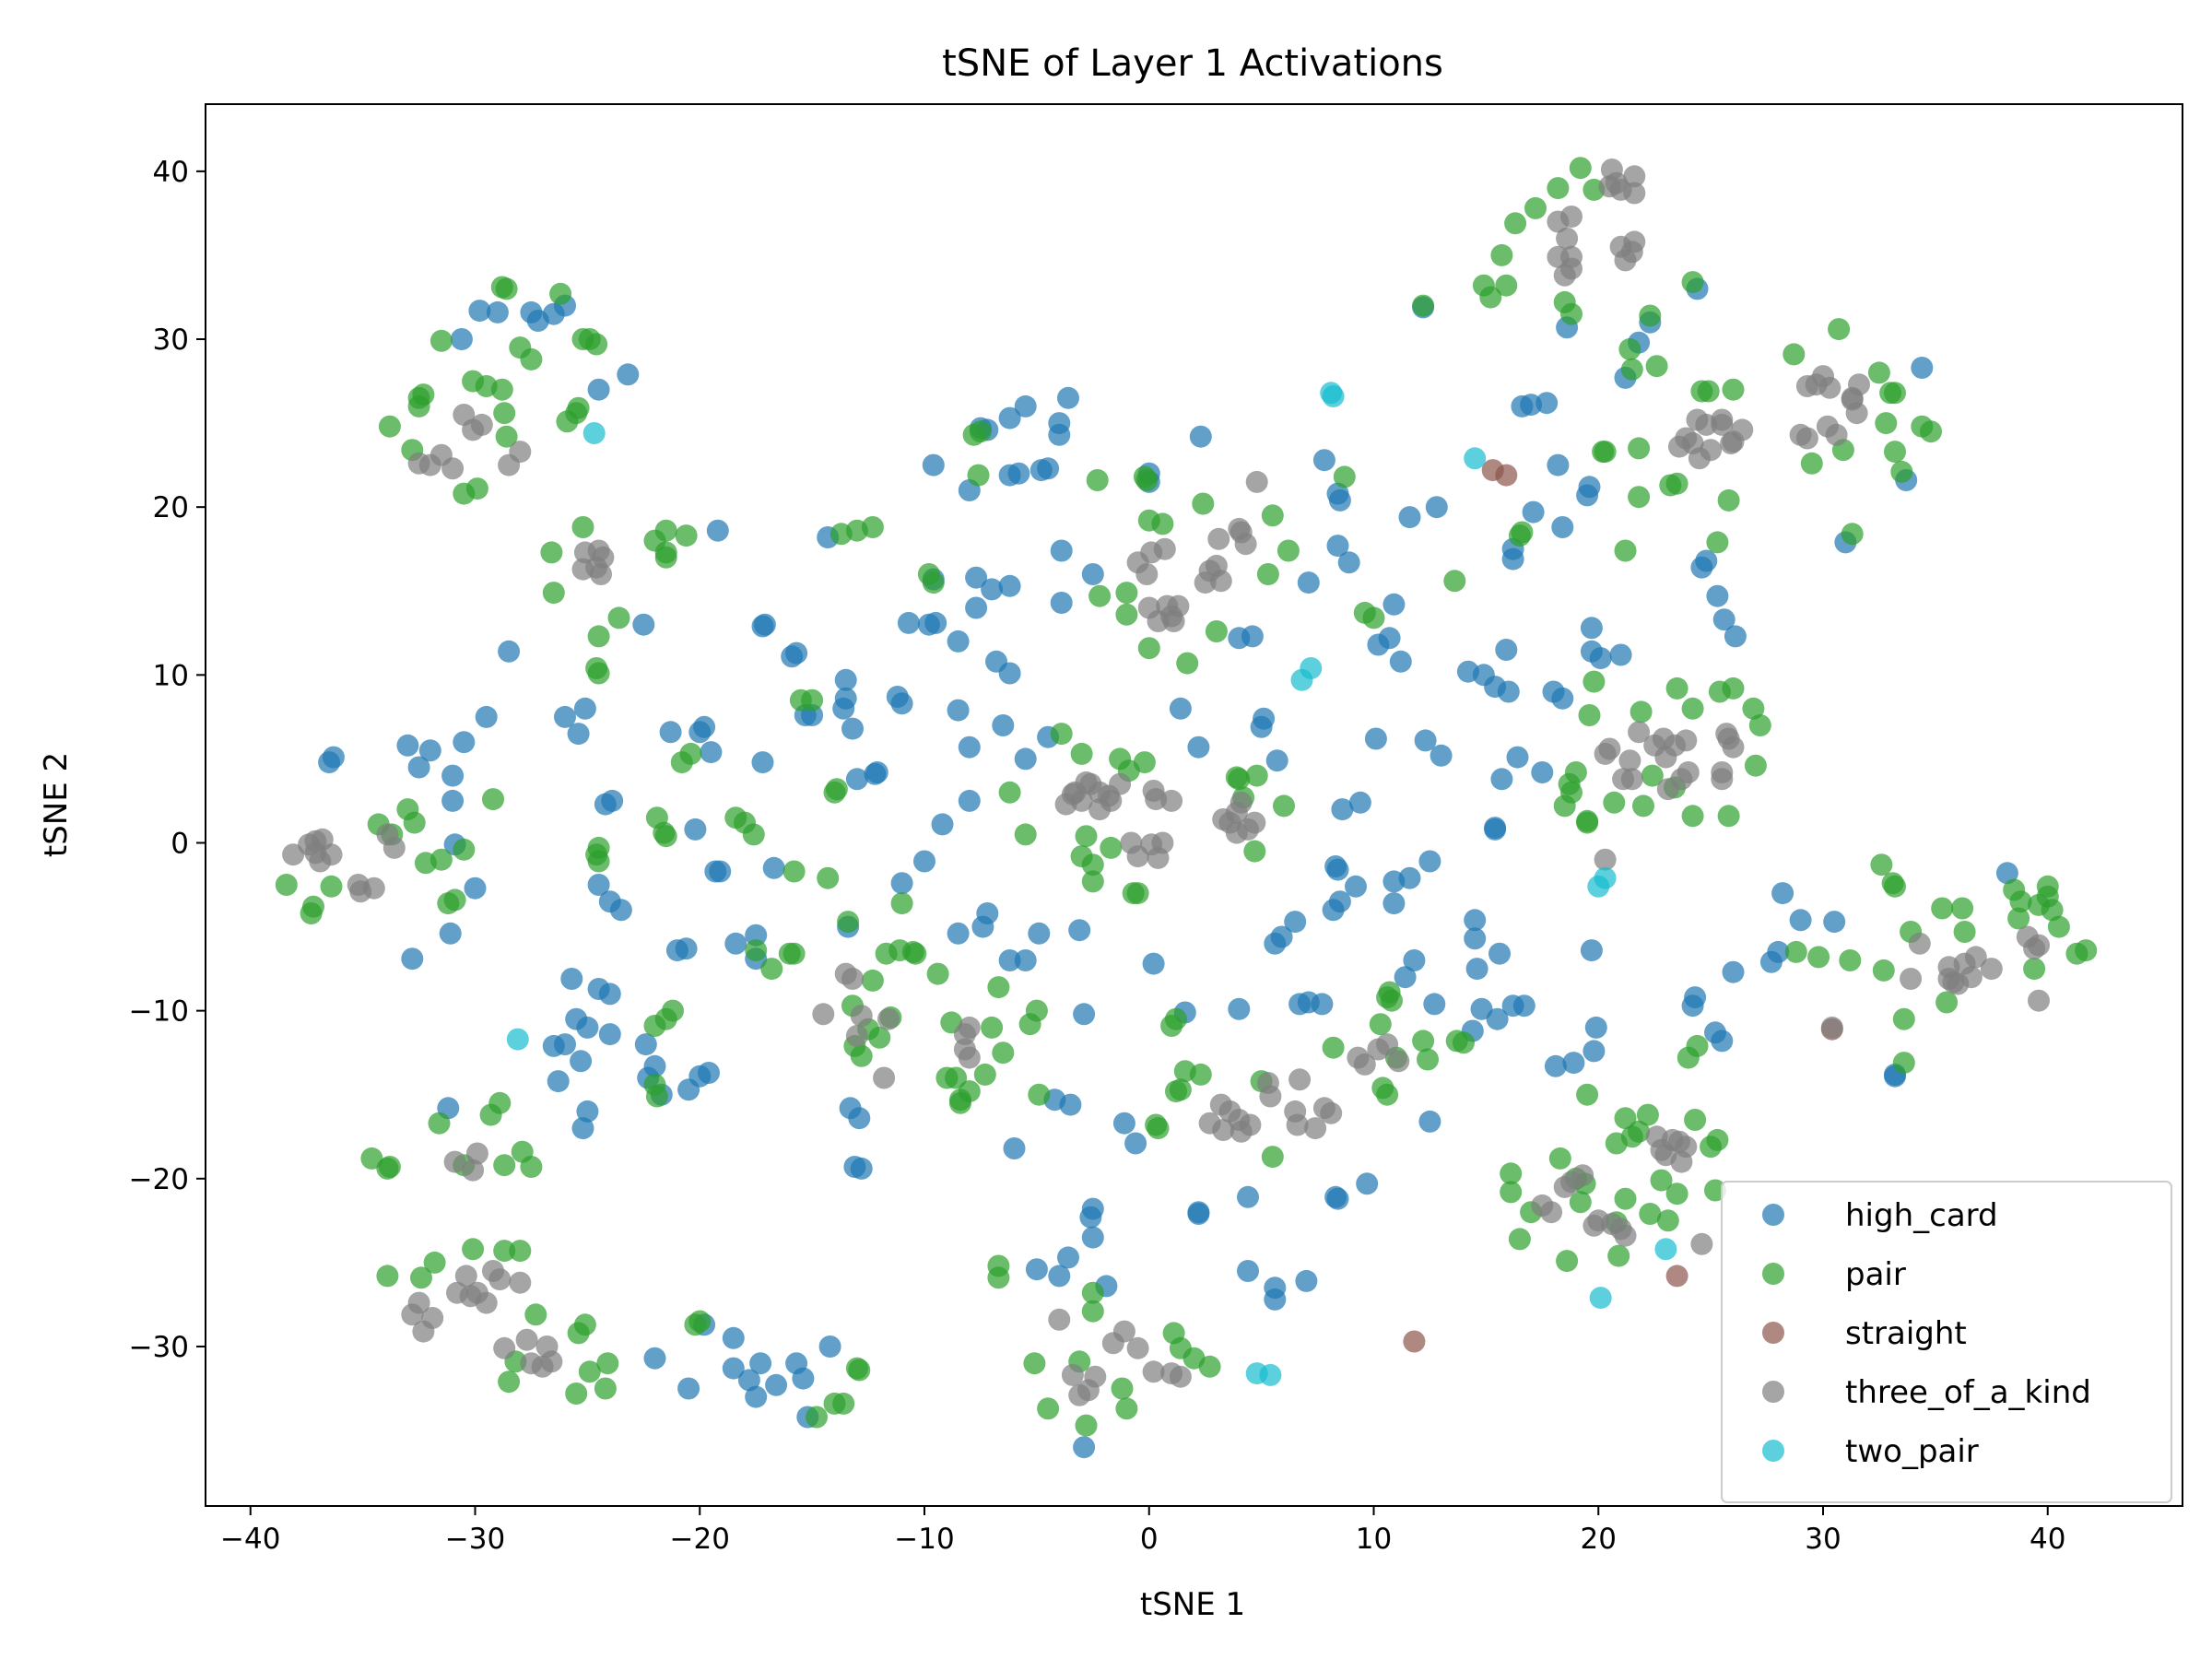  I want to click on legend-label: high_card, so click(1921, 1215).